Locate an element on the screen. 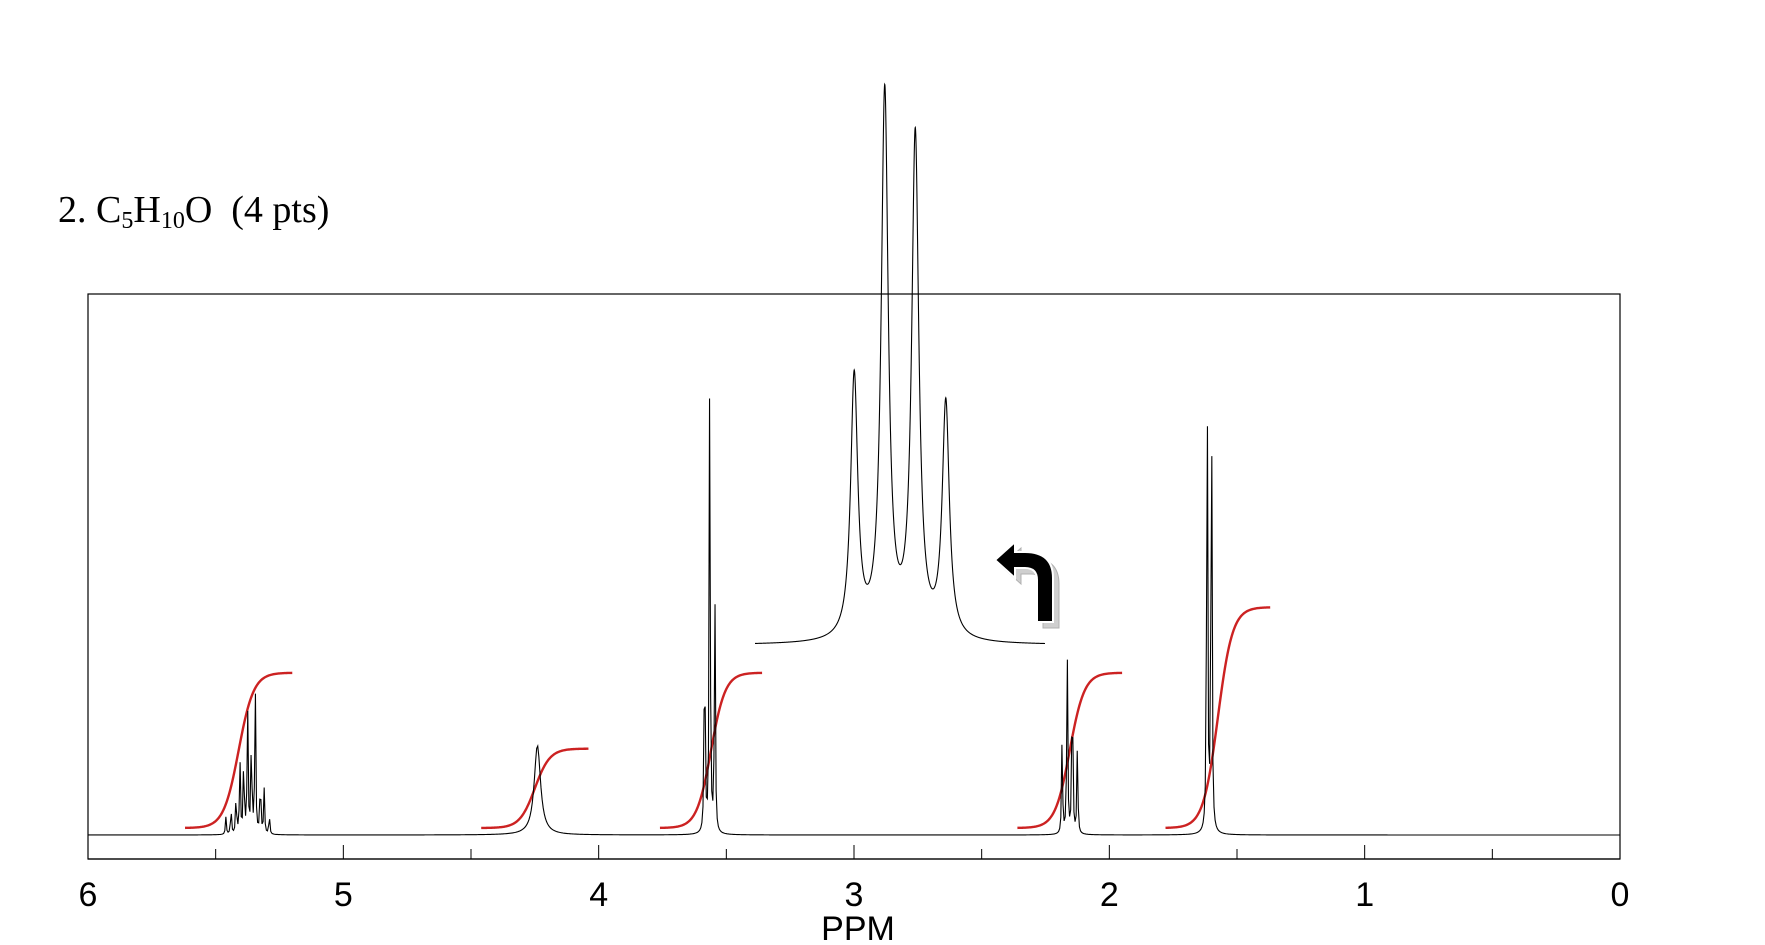 The height and width of the screenshot is (945, 1765). x-axis: 6 5 4 3 2 1 0 is located at coordinates (854, 879).